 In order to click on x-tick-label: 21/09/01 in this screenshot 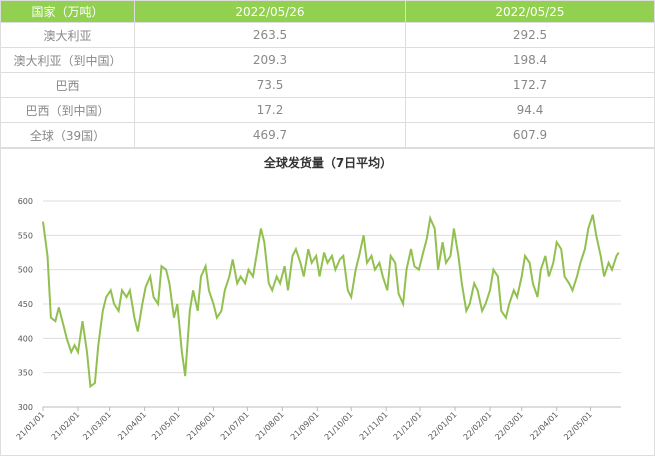, I will do `click(305, 426)`.